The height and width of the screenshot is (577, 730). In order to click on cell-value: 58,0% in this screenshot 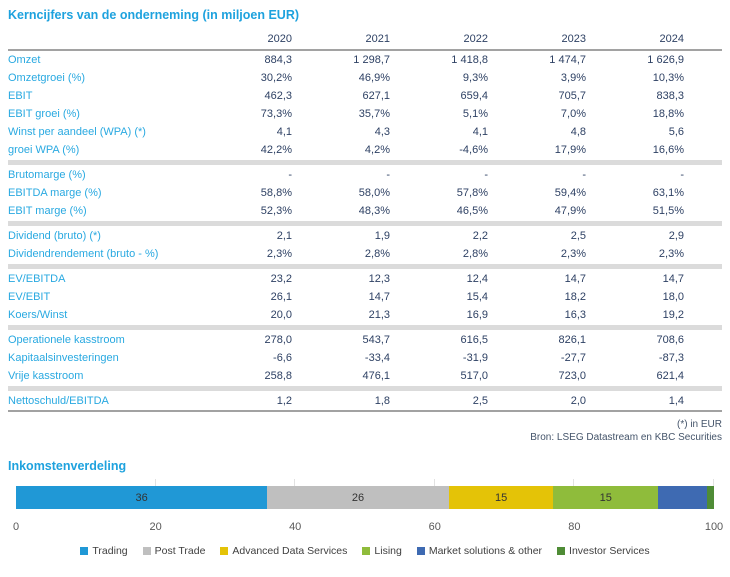, I will do `click(374, 192)`.